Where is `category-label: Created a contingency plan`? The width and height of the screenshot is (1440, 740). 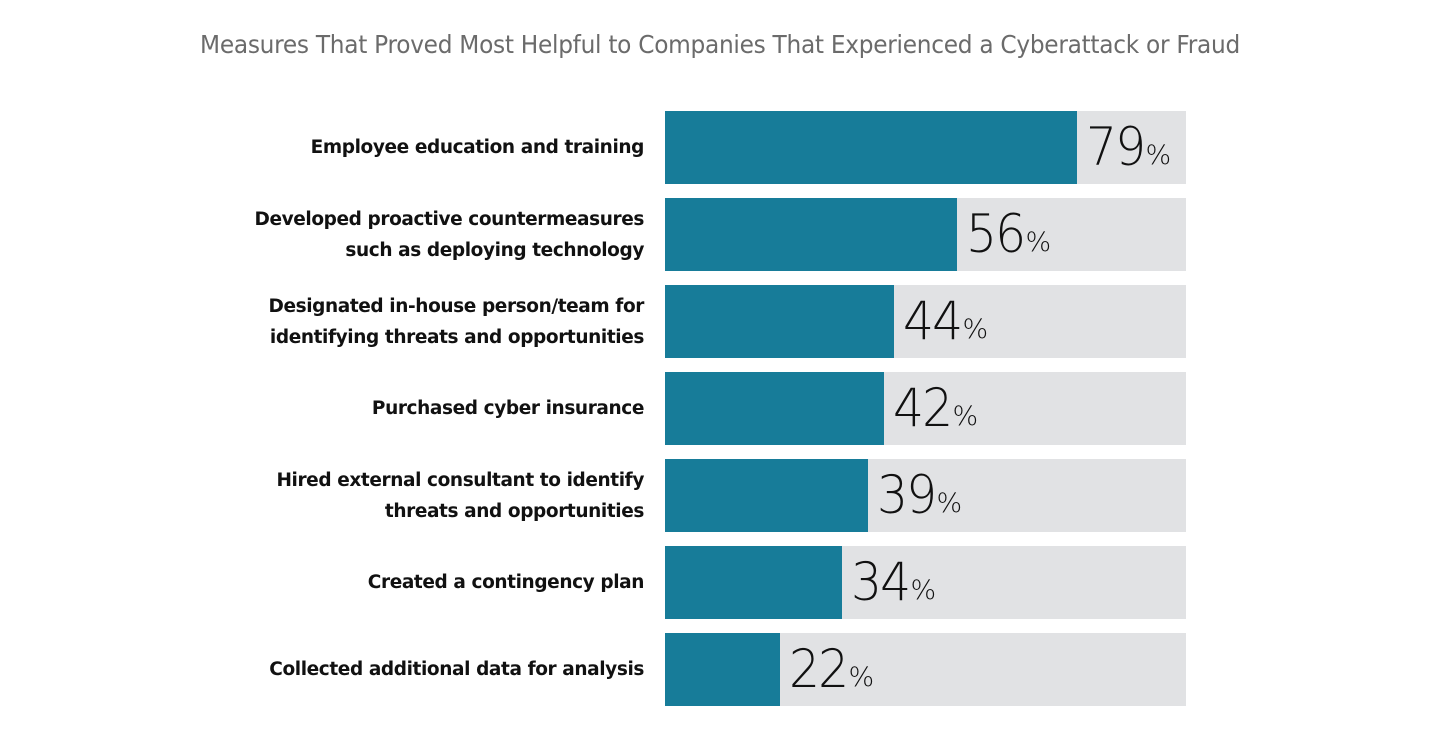
category-label: Created a contingency plan is located at coordinates (506, 582).